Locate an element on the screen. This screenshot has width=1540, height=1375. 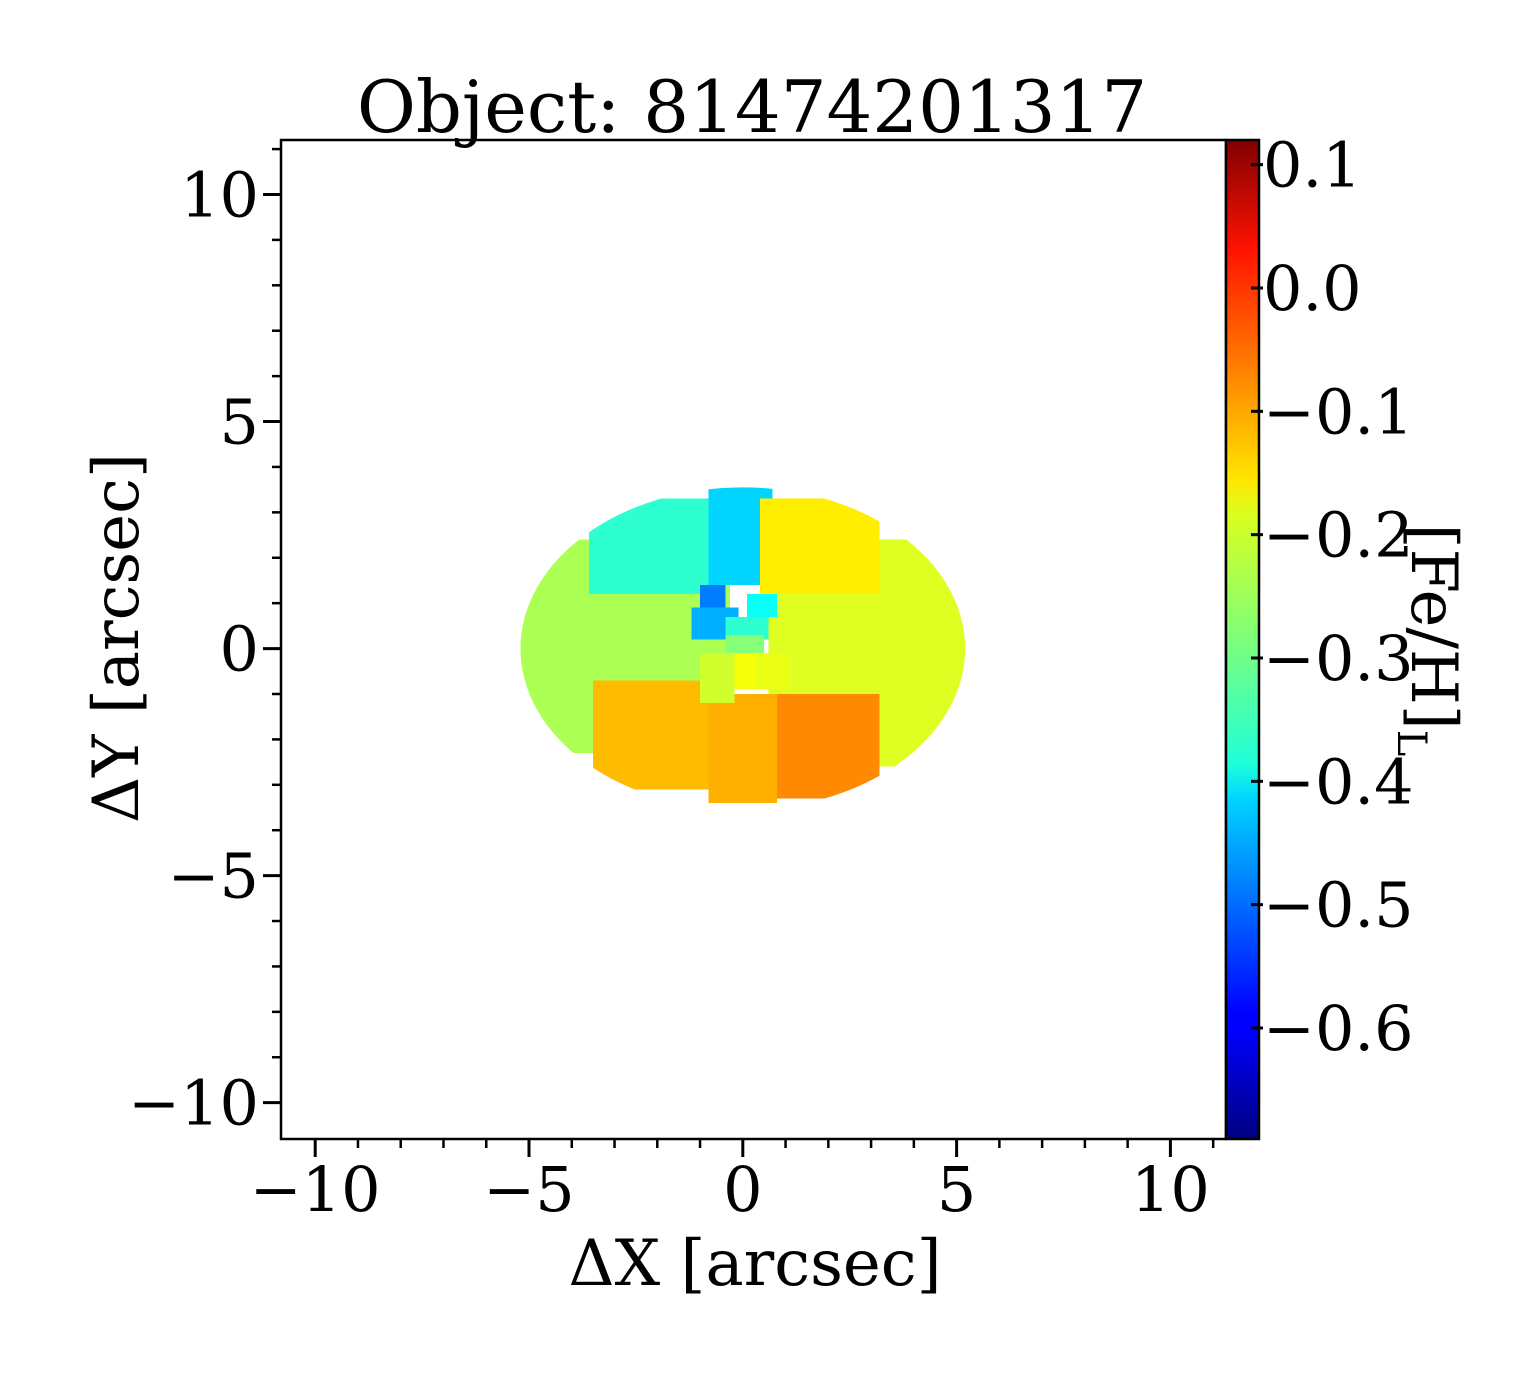
bin-north-east is located at coordinates (819, 546).